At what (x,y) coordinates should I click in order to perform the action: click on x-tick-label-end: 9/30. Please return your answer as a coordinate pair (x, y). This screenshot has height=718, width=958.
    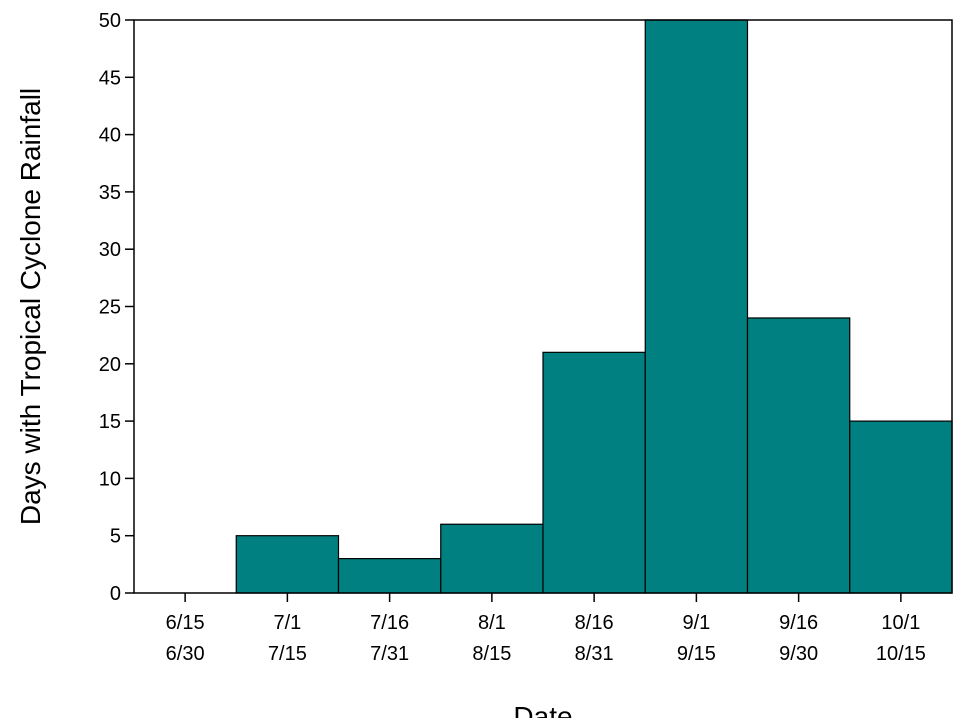
    Looking at the image, I should click on (798, 654).